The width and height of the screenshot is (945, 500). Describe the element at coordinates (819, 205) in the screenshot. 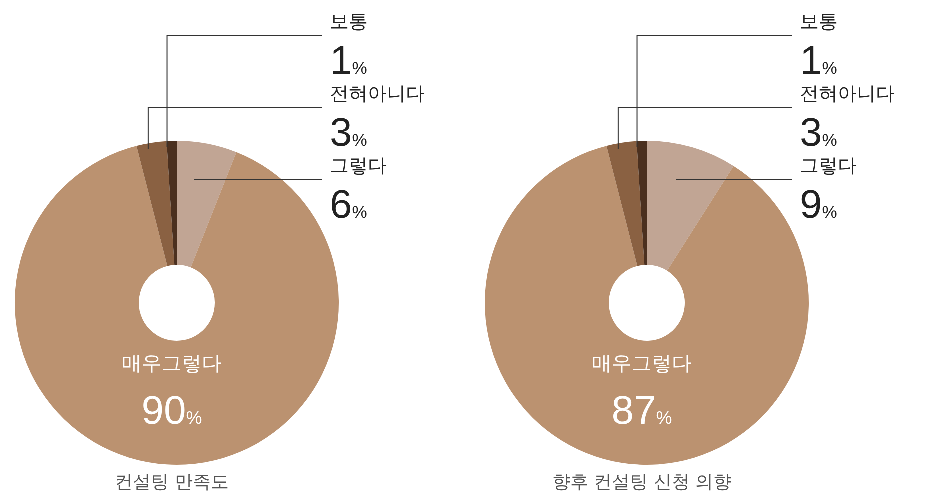

I see `data-label: 9%` at that location.